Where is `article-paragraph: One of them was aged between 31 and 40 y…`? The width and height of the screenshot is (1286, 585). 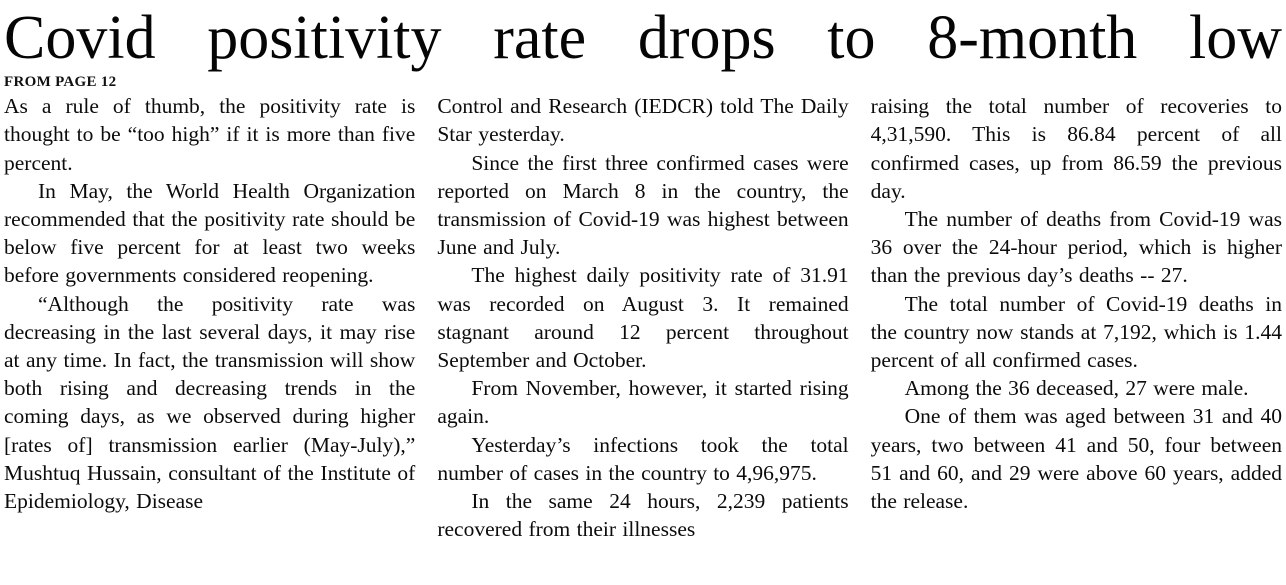 article-paragraph: One of them was aged between 31 and 40 y… is located at coordinates (1076, 458).